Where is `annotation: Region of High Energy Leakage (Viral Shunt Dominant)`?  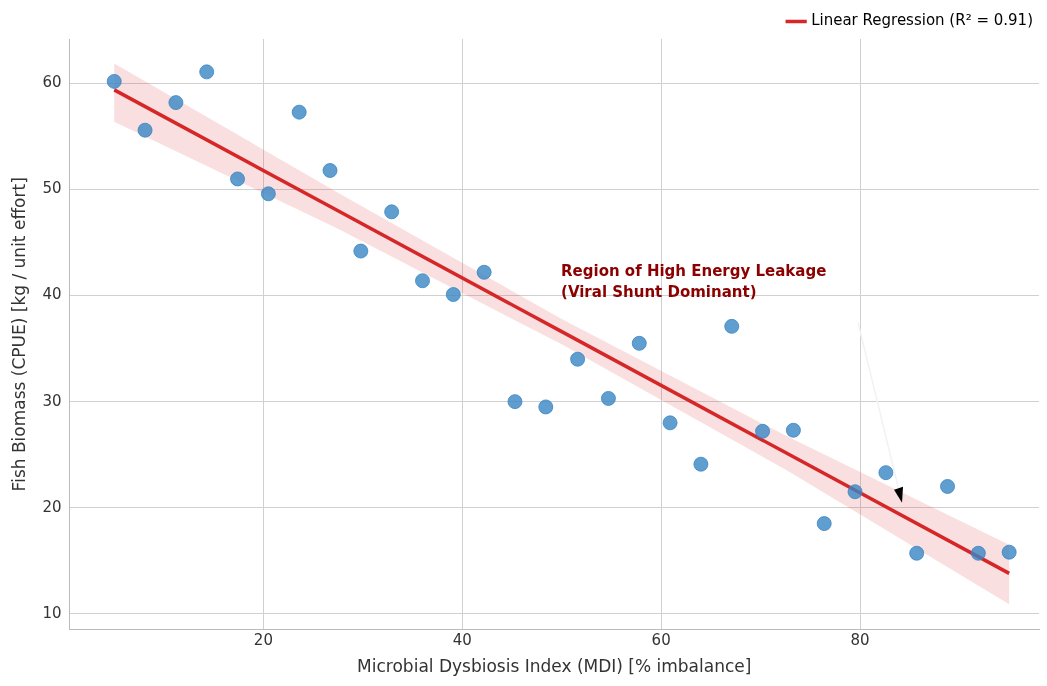 annotation: Region of High Energy Leakage (Viral Shunt Dominant) is located at coordinates (694, 281).